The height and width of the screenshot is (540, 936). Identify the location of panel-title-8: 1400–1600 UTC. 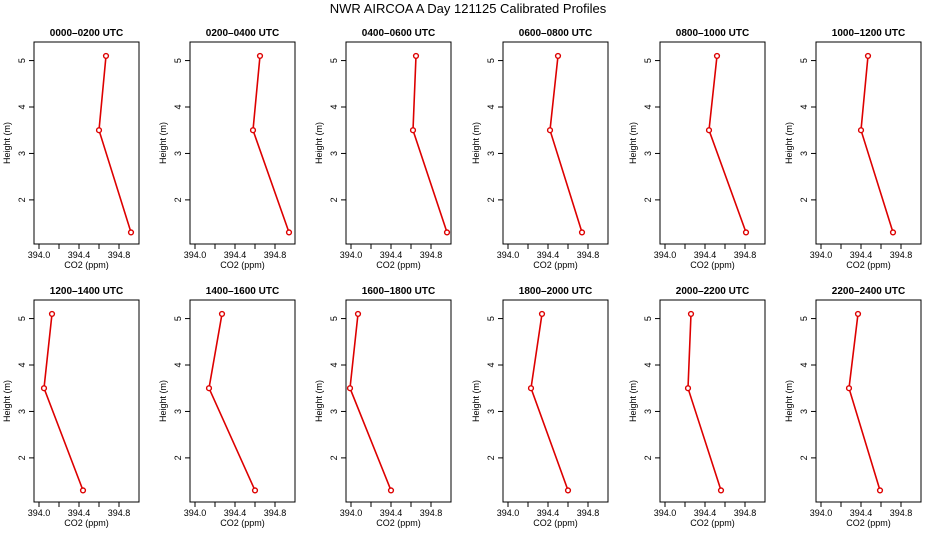
(242, 291).